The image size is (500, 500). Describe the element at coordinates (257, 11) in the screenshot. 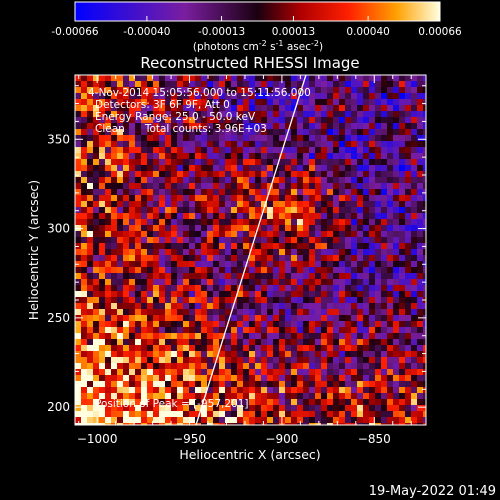

I see `colorbar-gradient` at that location.